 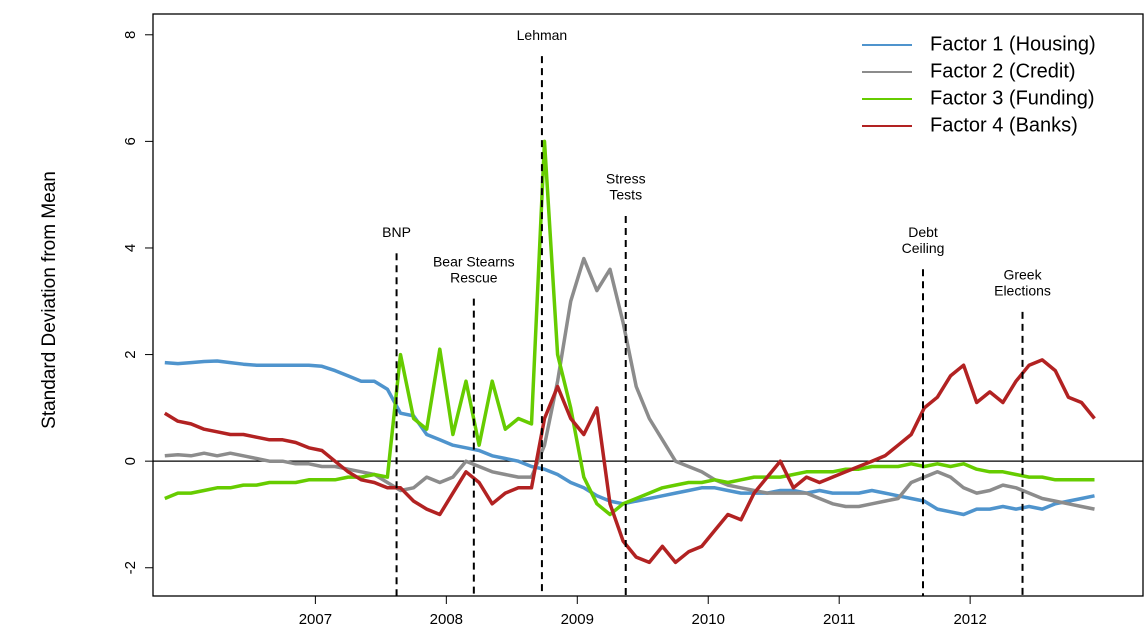 What do you see at coordinates (923, 232) in the screenshot?
I see `event-label: Debt` at bounding box center [923, 232].